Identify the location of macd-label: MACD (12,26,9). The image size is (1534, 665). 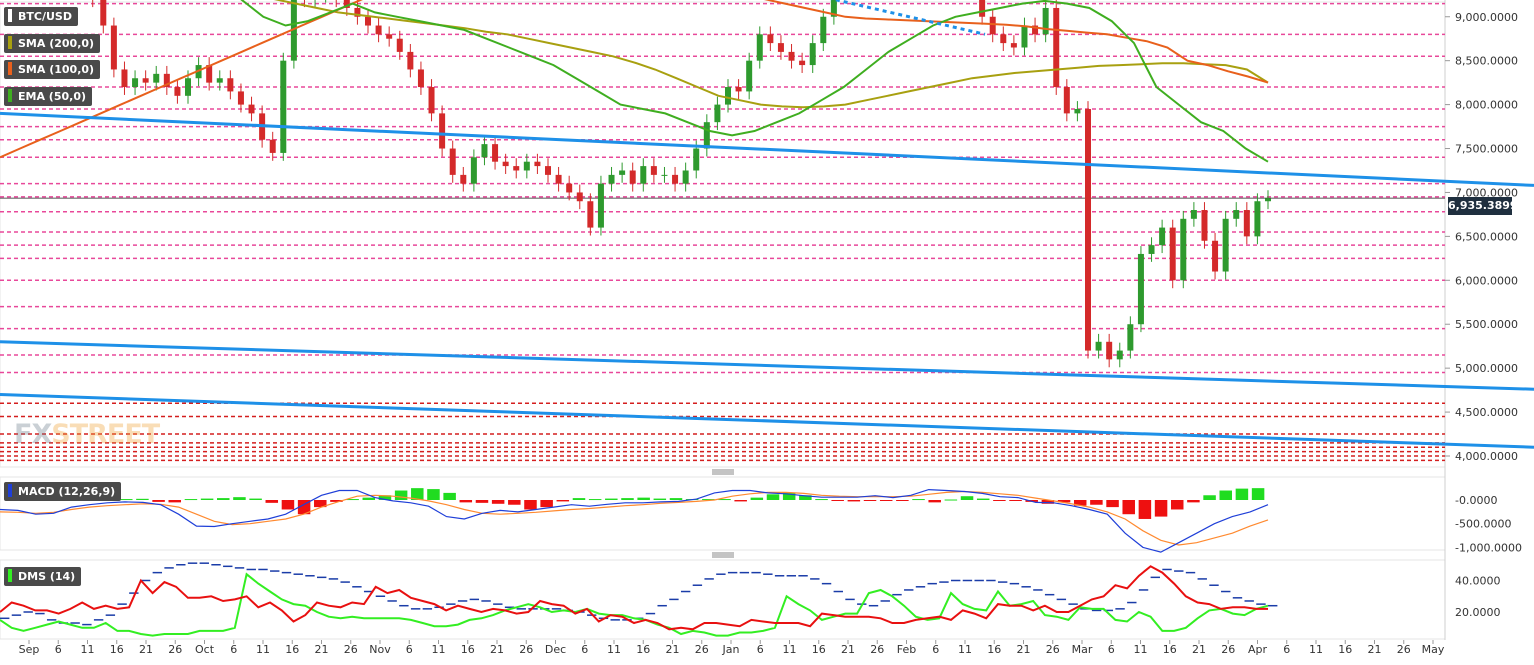
(63, 491).